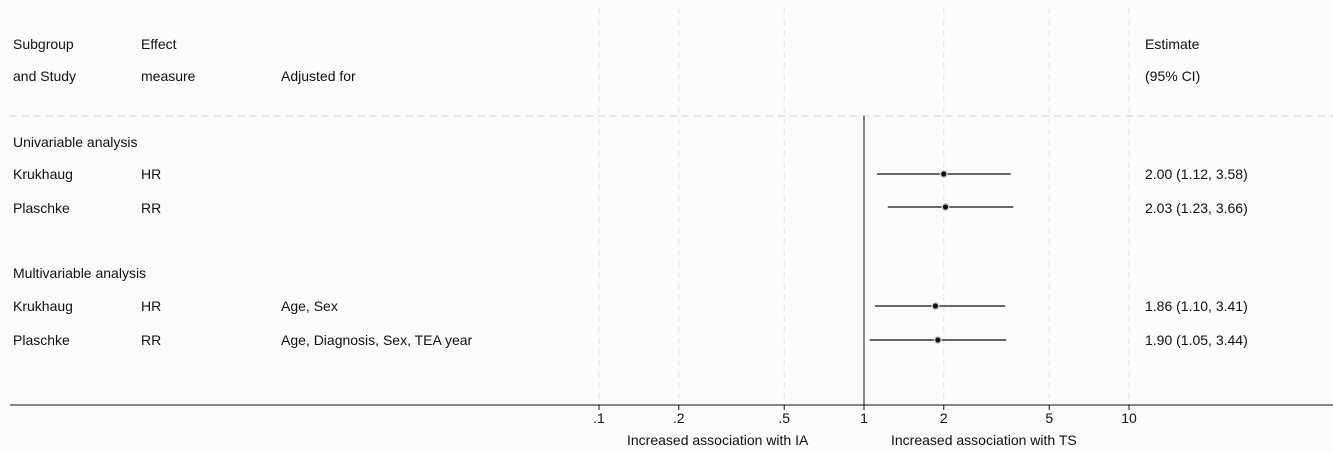  I want to click on group-label-multivariable: Multivariable analysis, so click(80, 273).